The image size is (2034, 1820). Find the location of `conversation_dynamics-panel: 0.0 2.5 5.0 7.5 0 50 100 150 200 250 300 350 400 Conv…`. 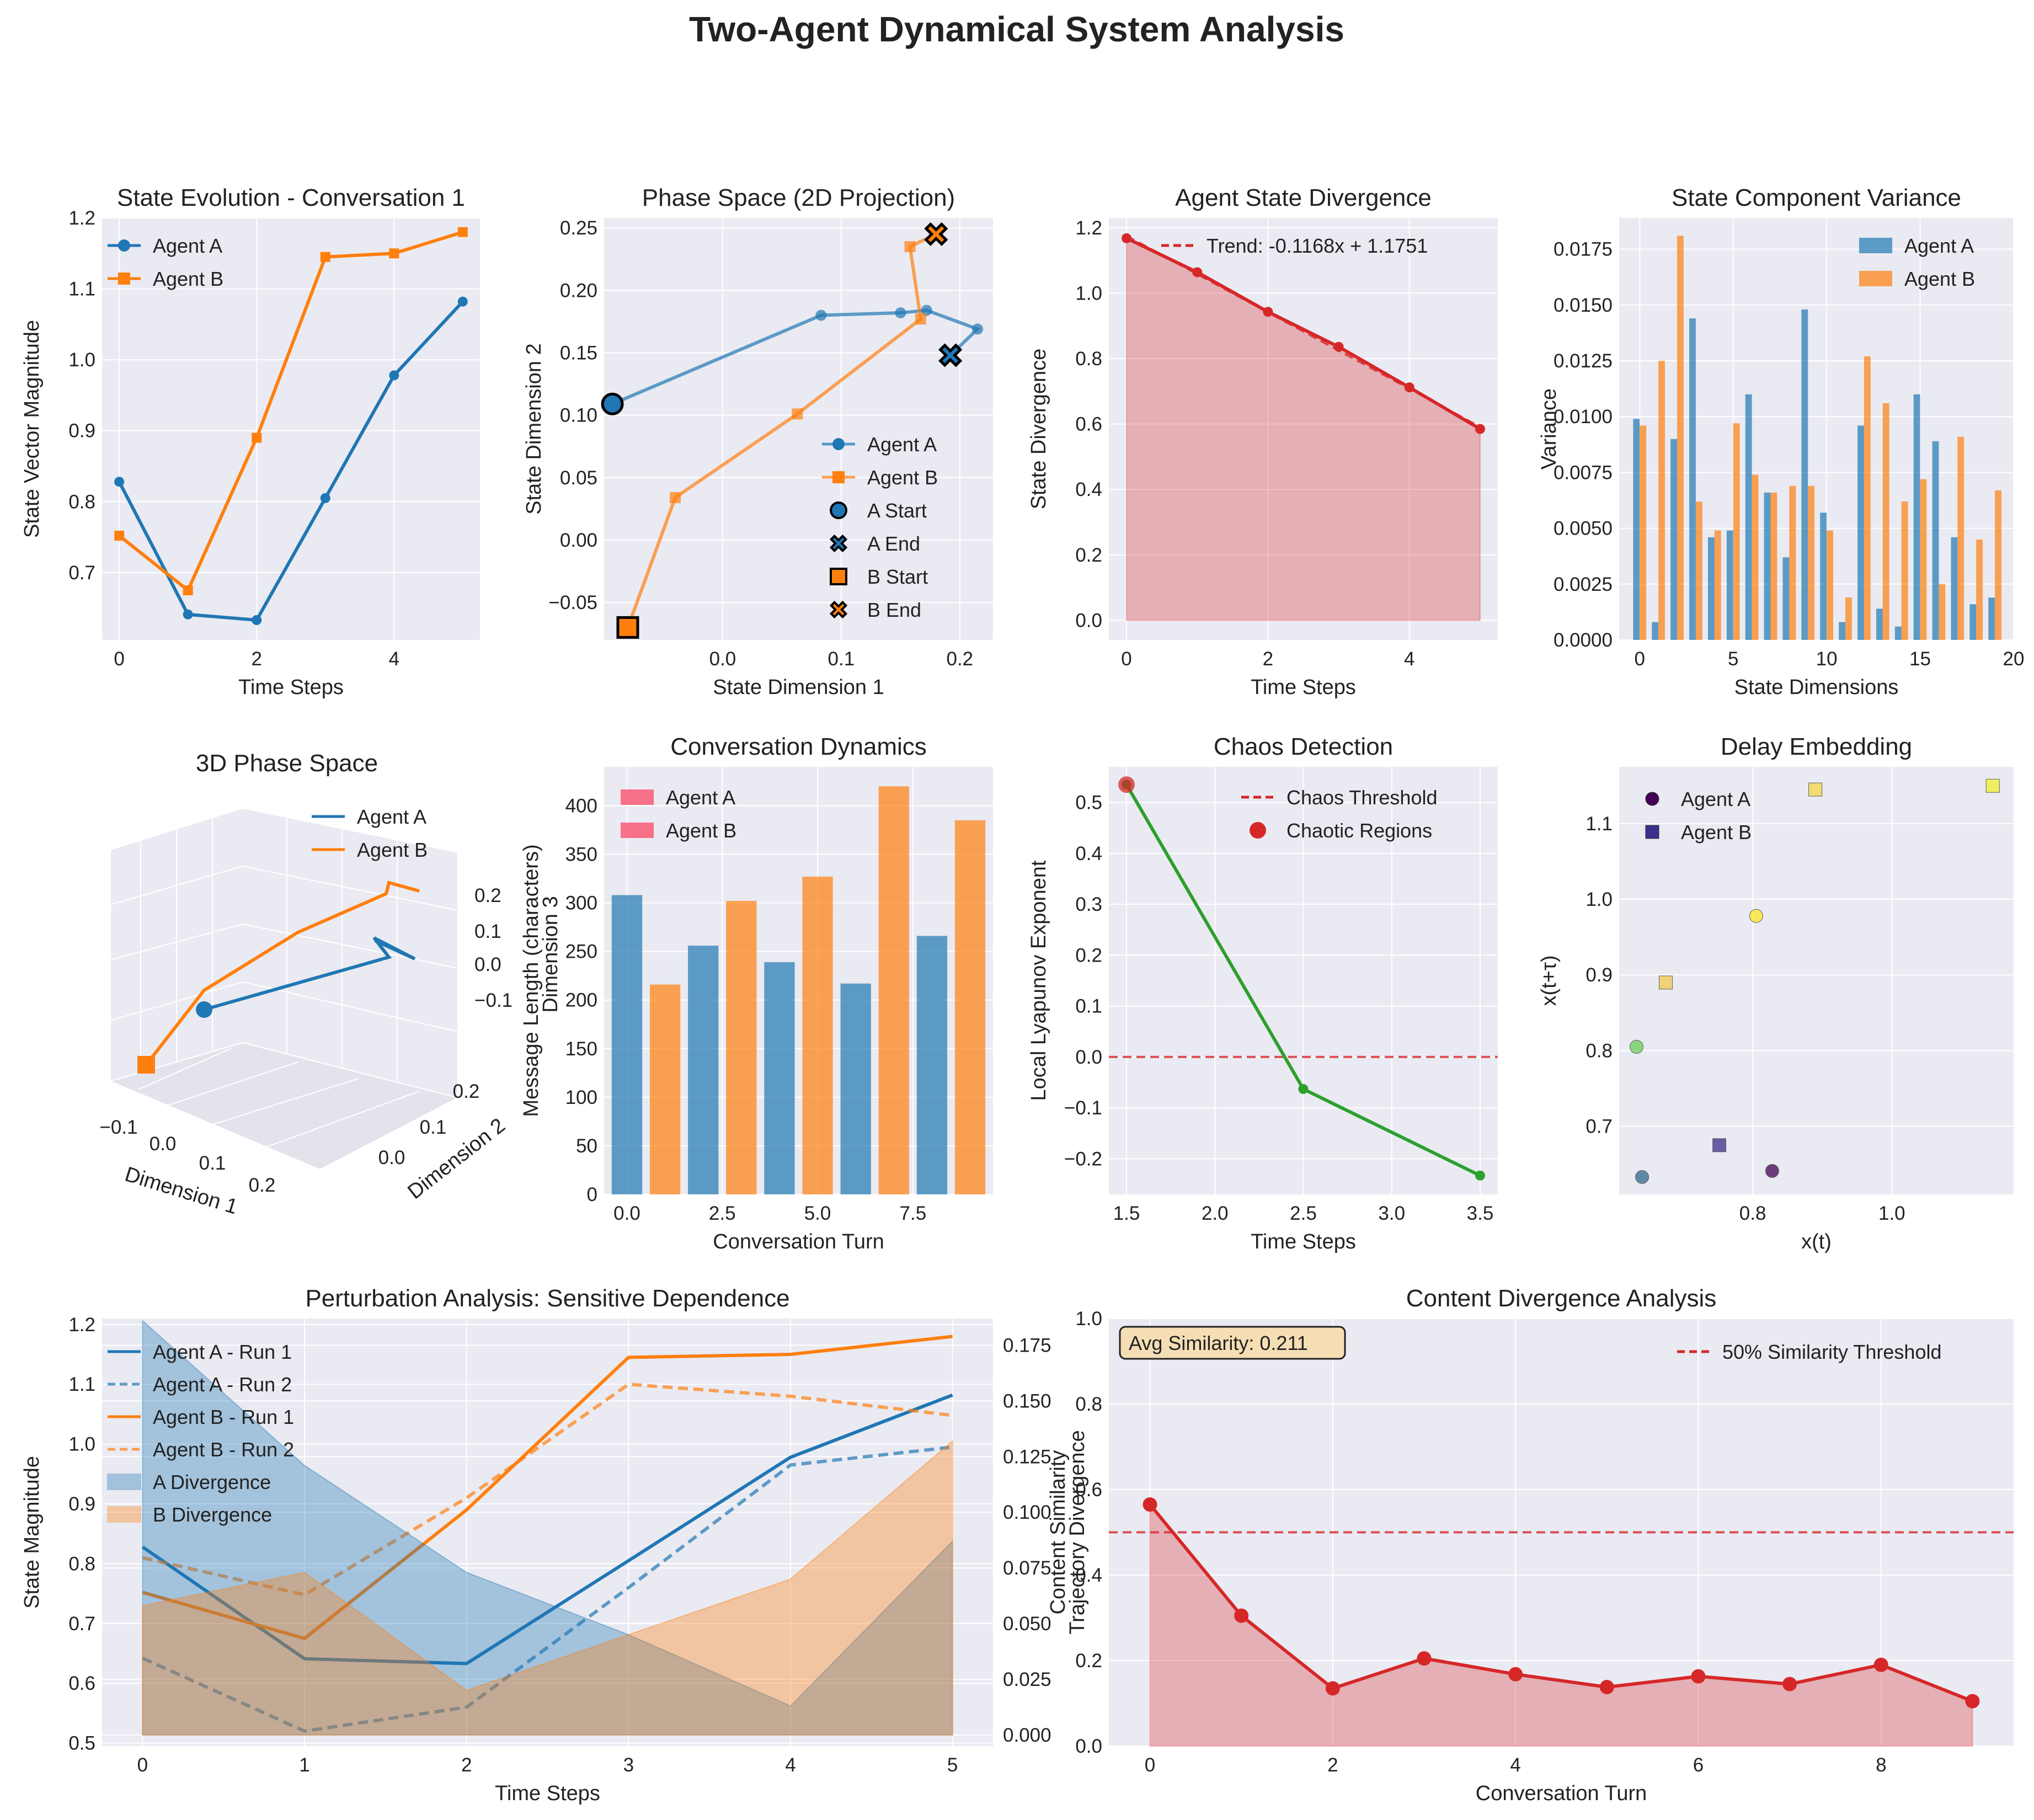

conversation_dynamics-panel: 0.0 2.5 5.0 7.5 0 50 100 150 200 250 300 350 400 Conv… is located at coordinates (756, 993).